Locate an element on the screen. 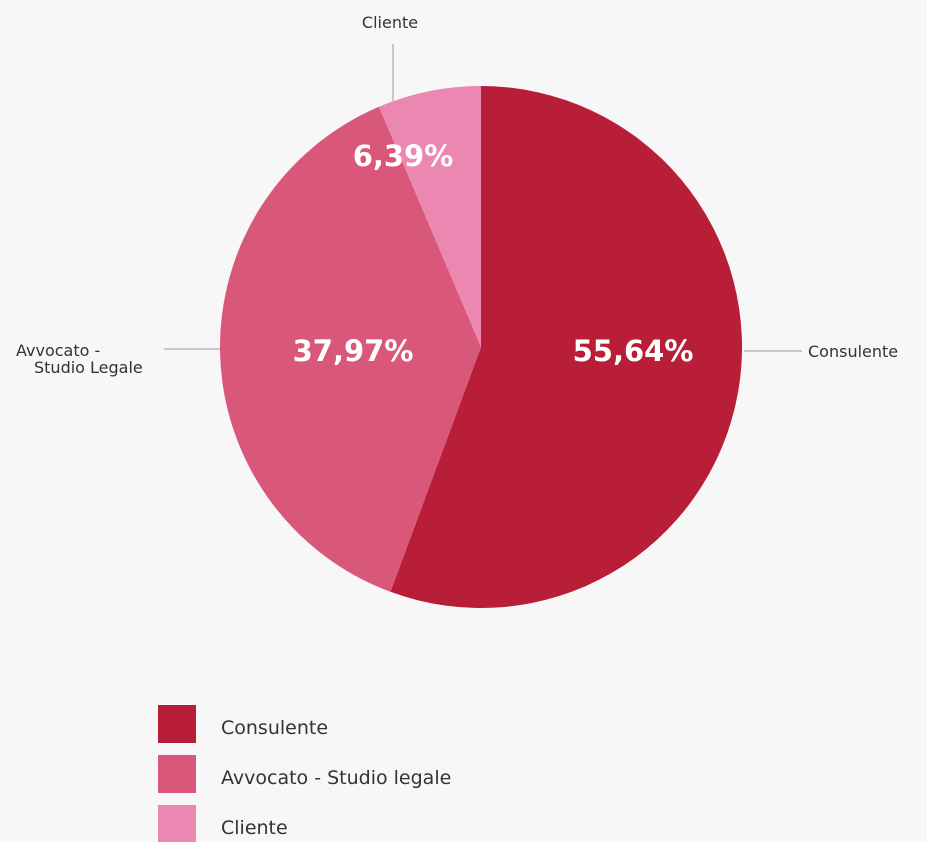 The width and height of the screenshot is (927, 842). value-labels: 55,64% 37,97% 6,39% is located at coordinates (493, 253).